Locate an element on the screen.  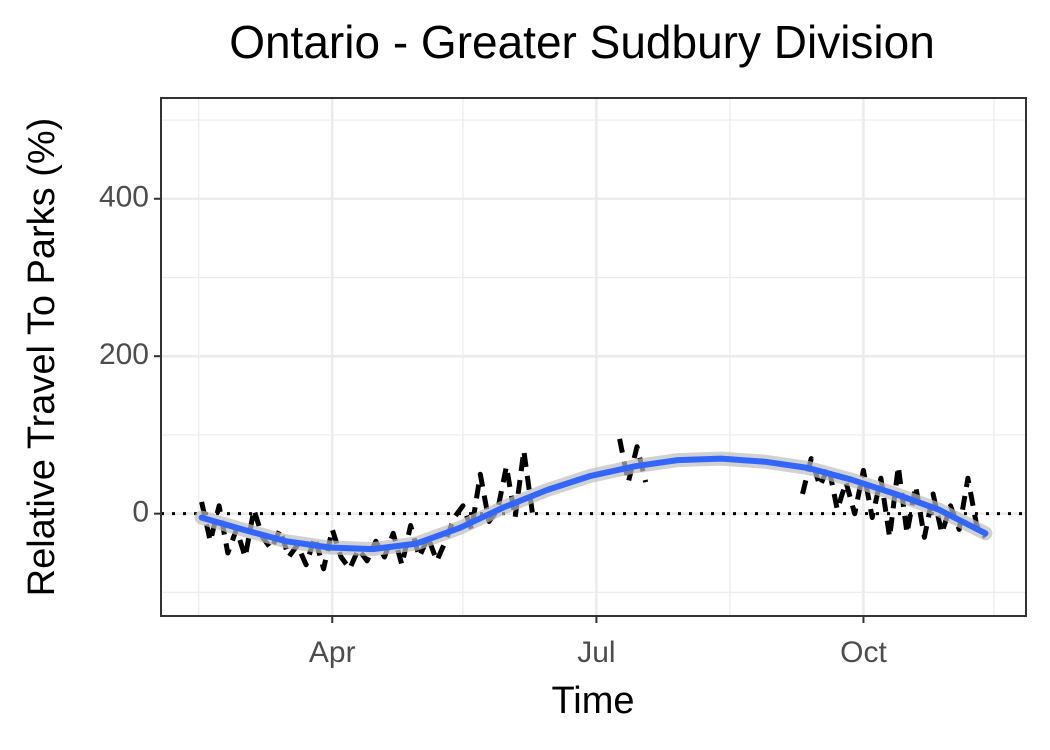
x-tick-label: Apr is located at coordinates (332, 652).